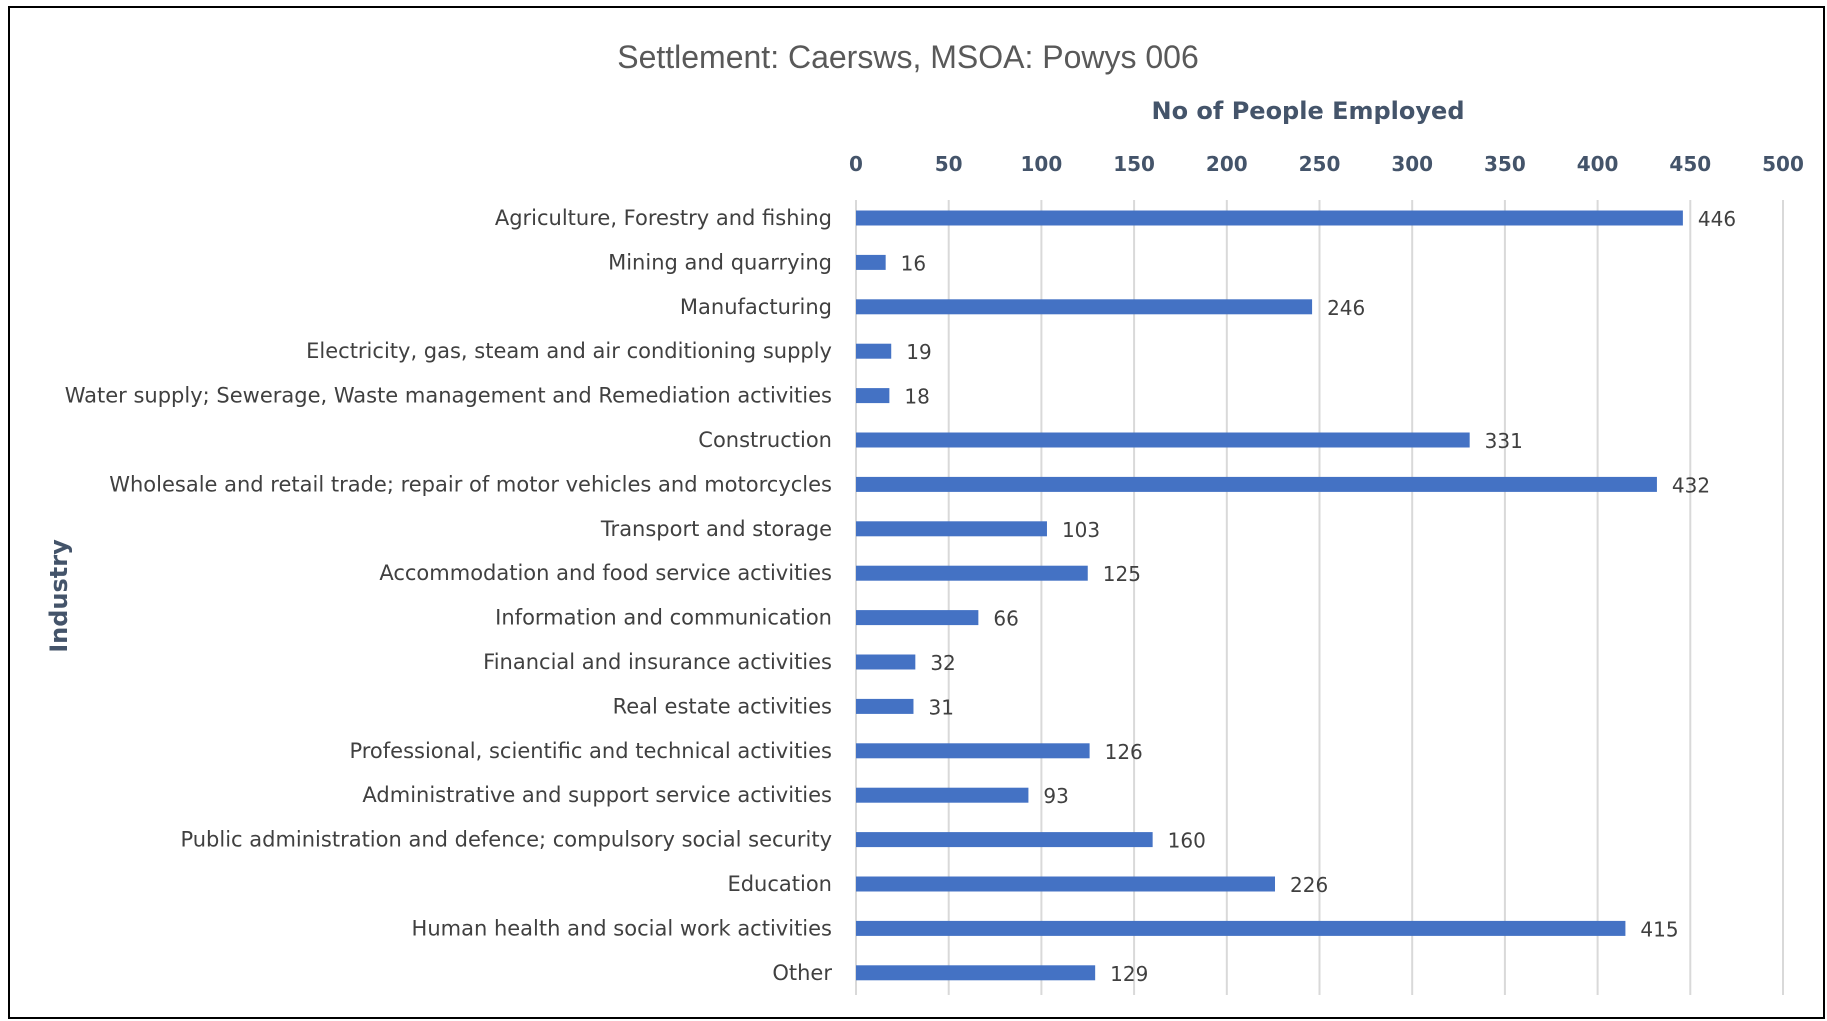 The image size is (1827, 1021). What do you see at coordinates (1691, 485) in the screenshot?
I see `data-label: 432` at bounding box center [1691, 485].